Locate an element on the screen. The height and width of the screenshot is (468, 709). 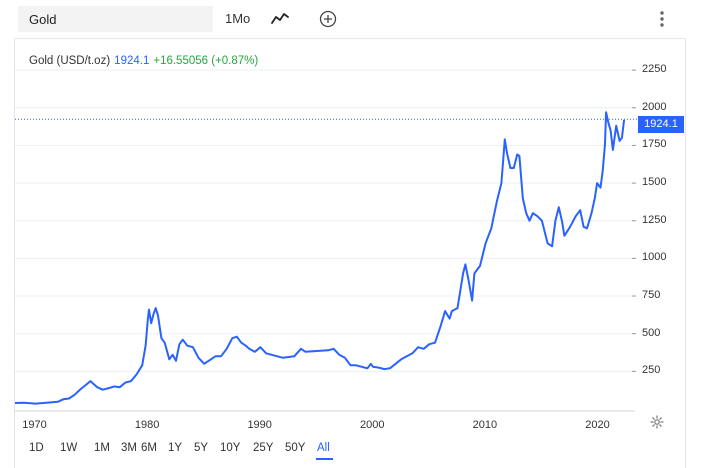
x-tick-label: 2020 is located at coordinates (597, 425).